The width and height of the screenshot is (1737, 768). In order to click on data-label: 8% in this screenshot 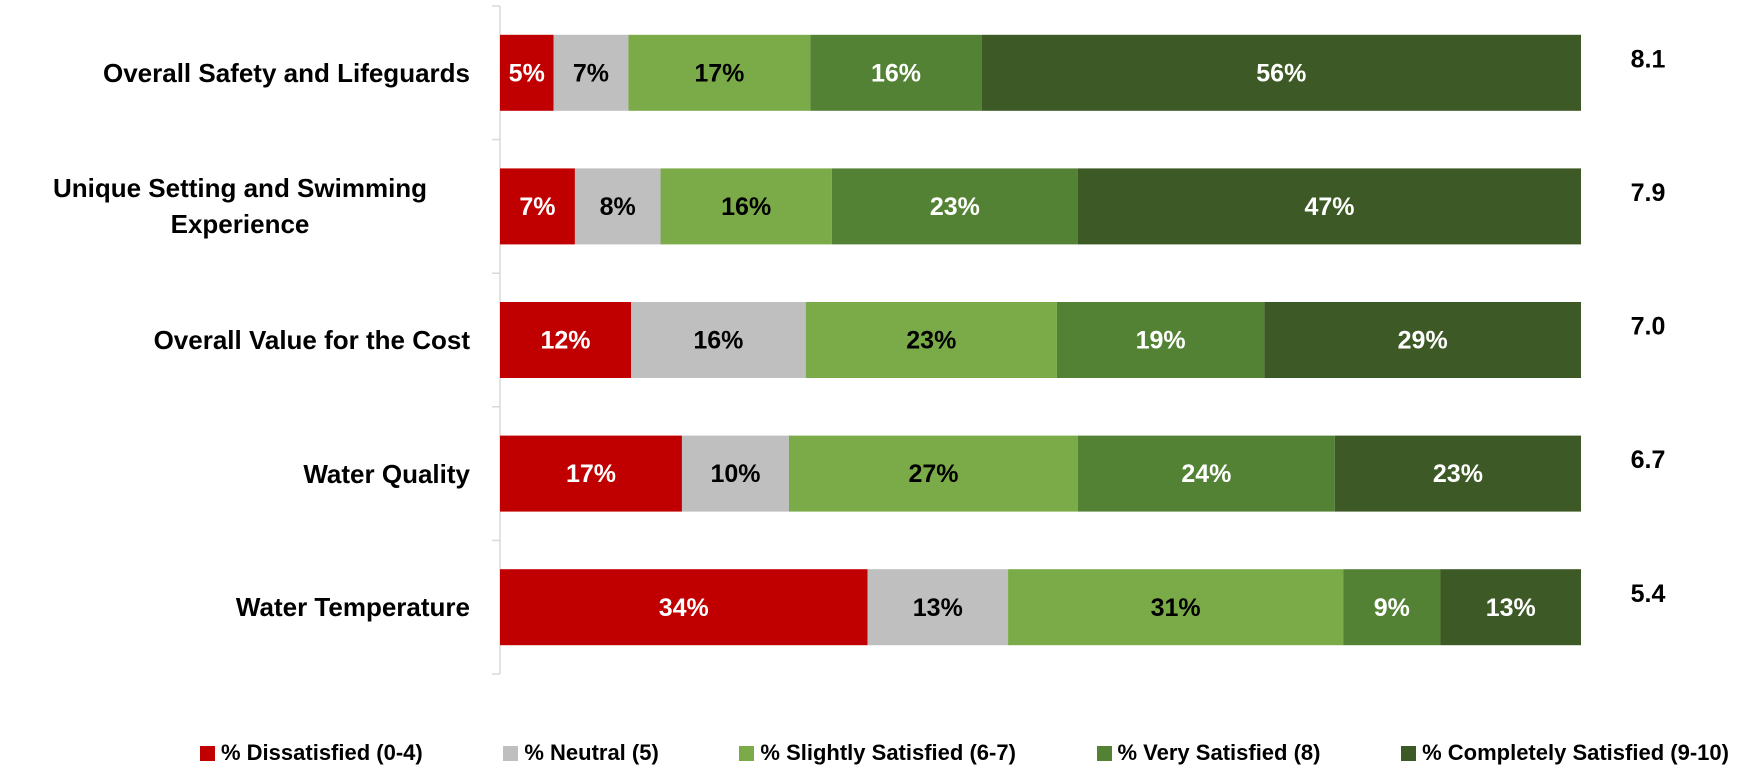, I will do `click(618, 207)`.